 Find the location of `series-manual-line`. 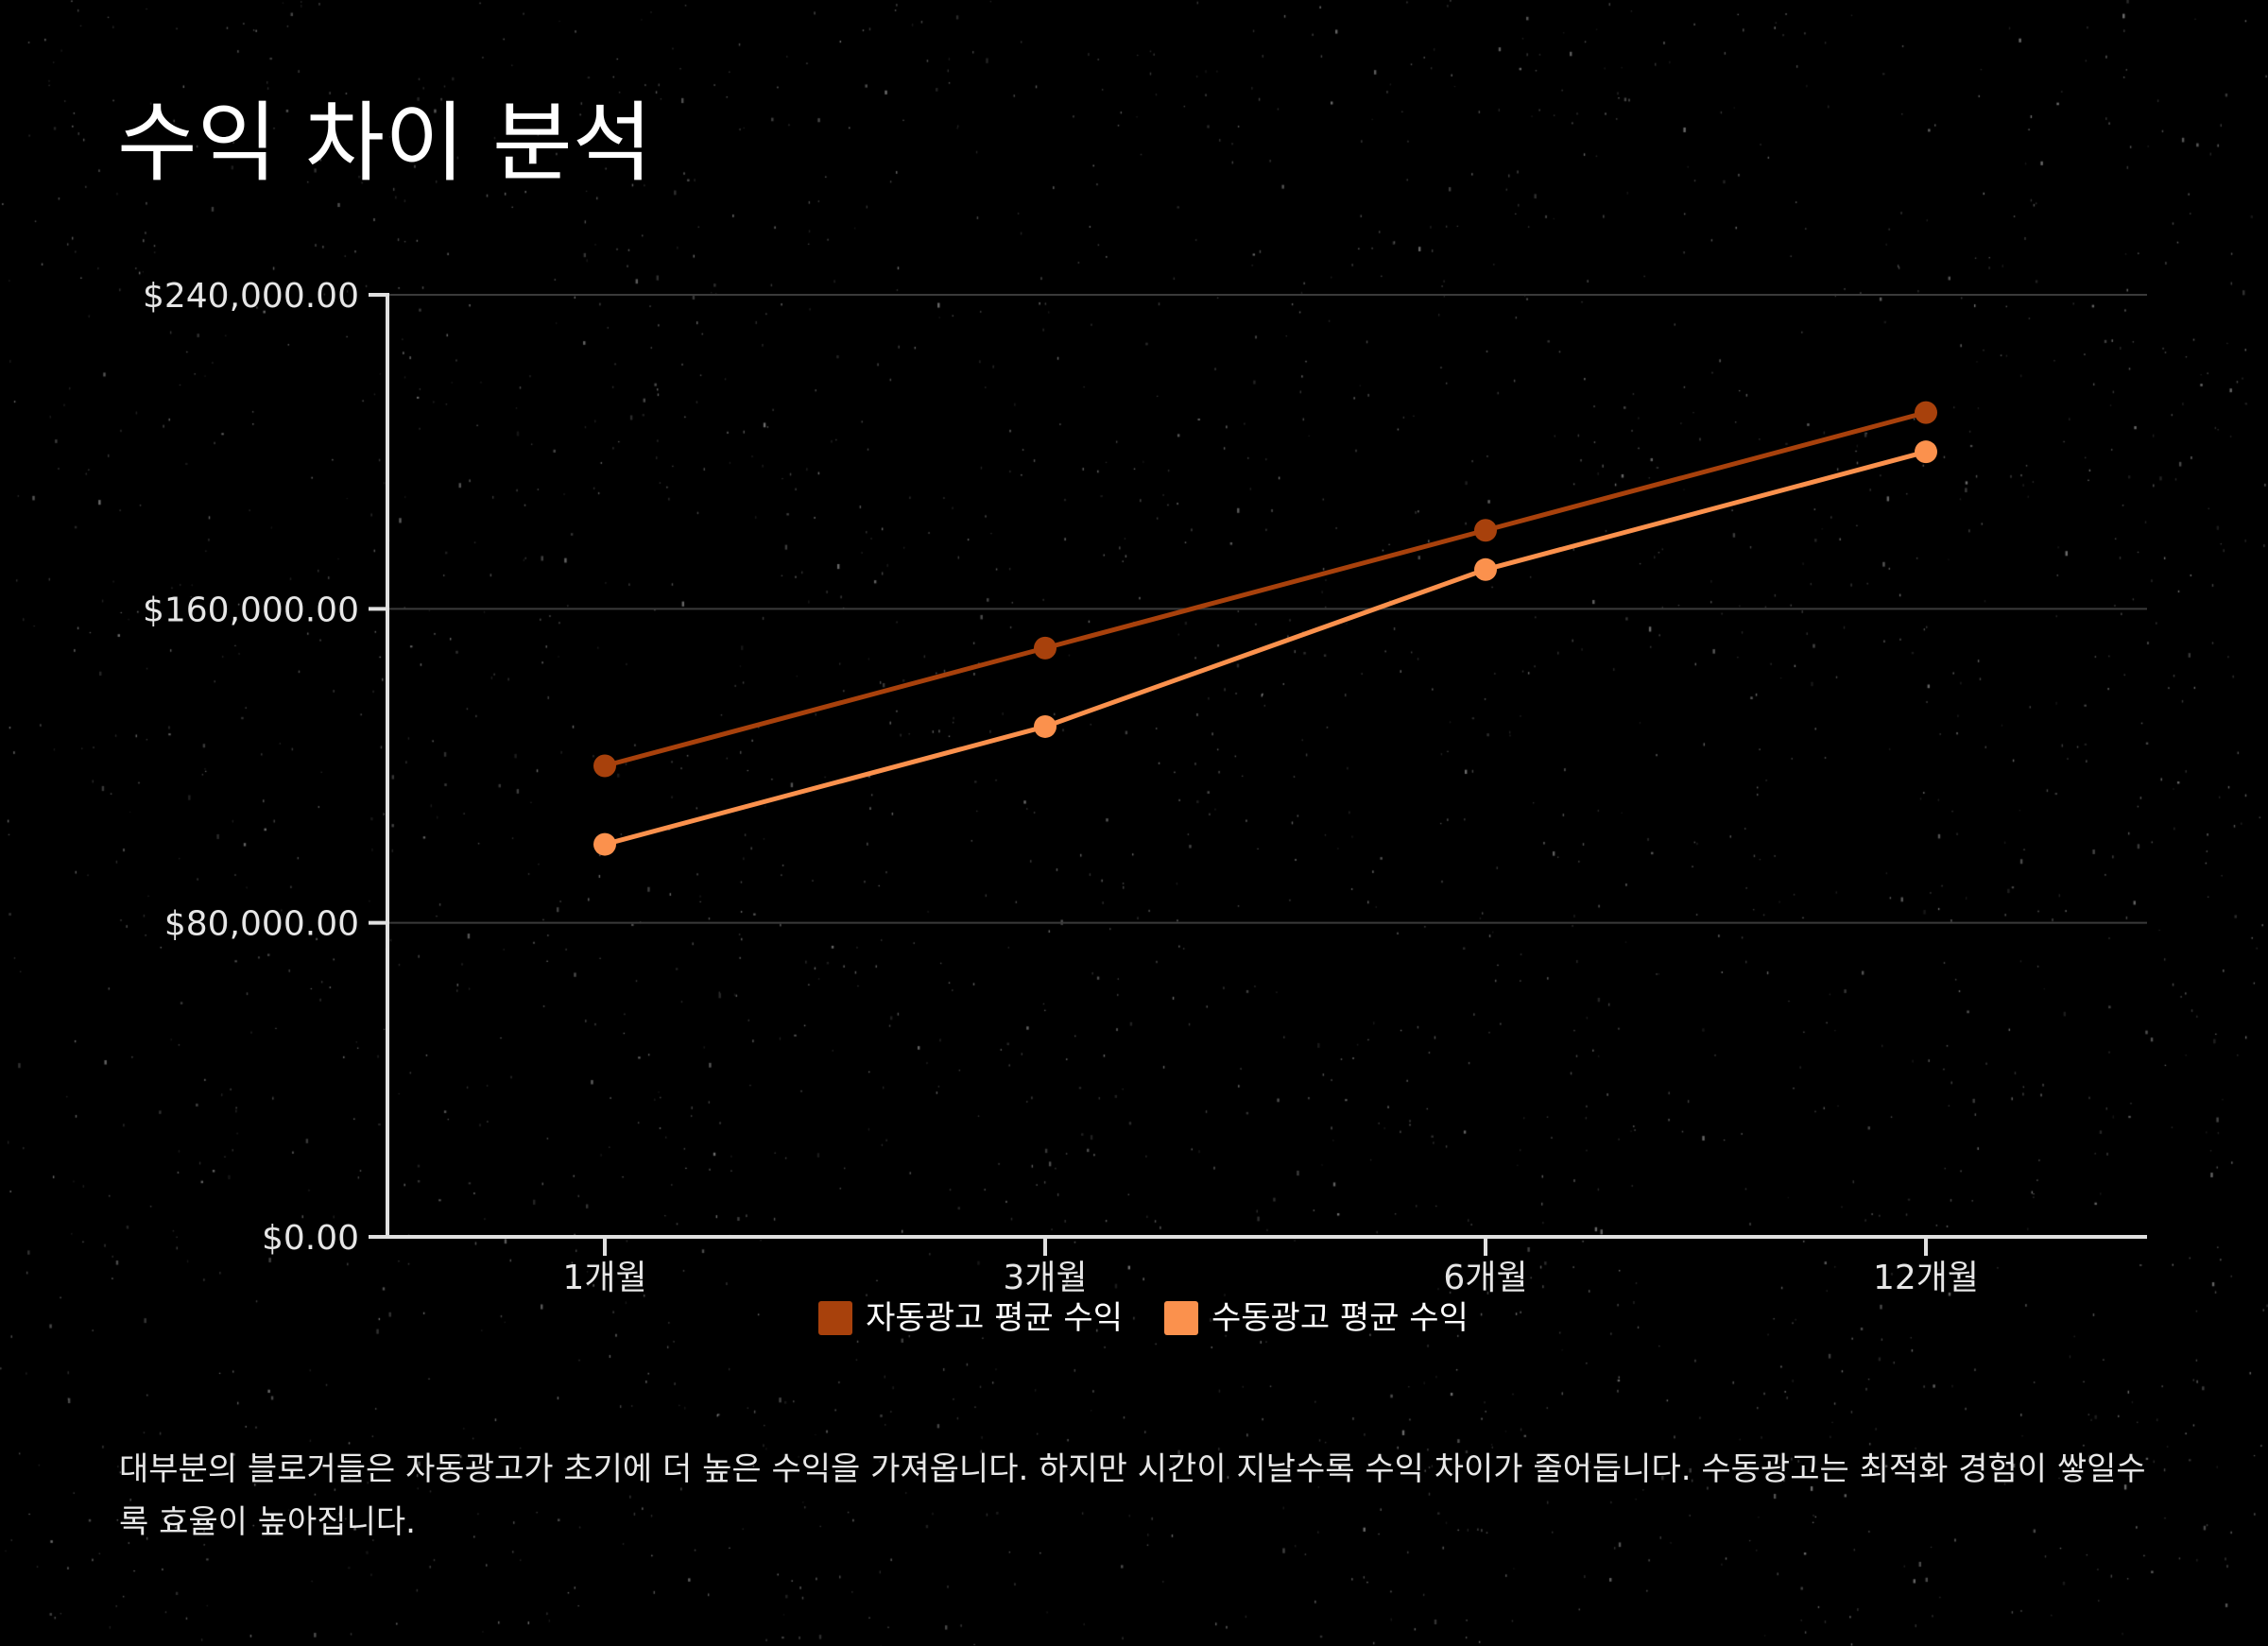

series-manual-line is located at coordinates (1265, 648).